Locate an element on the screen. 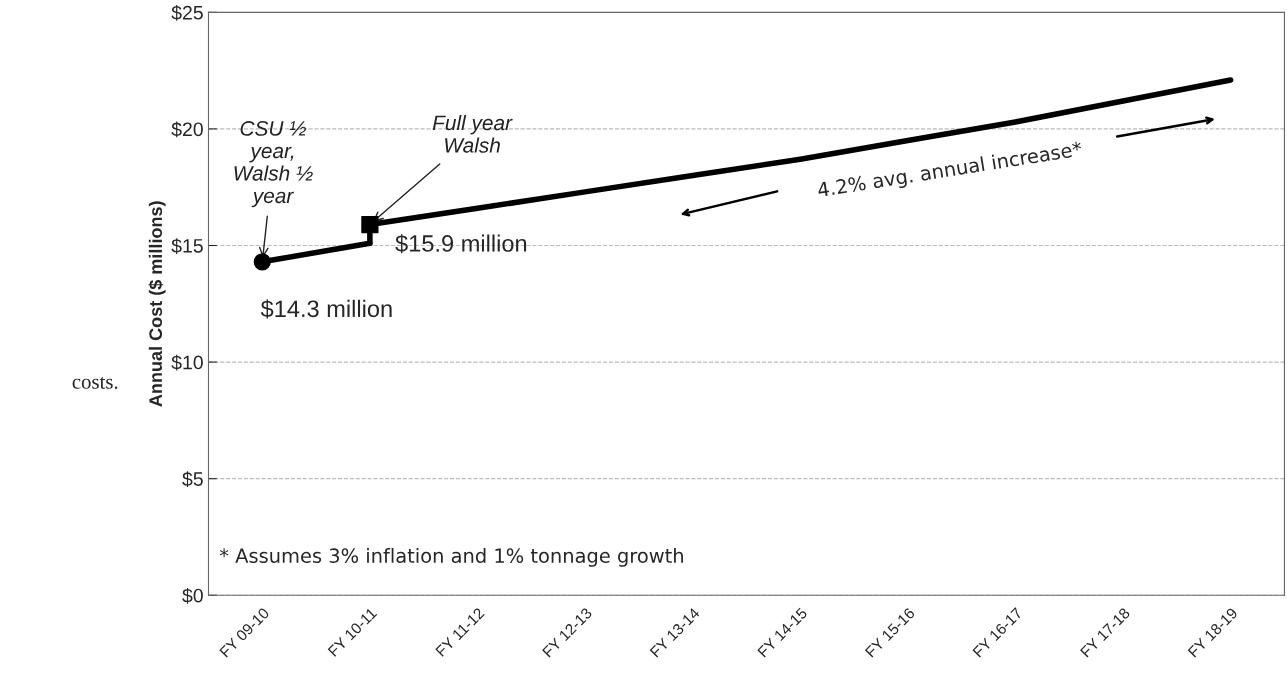 The image size is (1287, 685). annotation: 4.2% avg. annual increase* is located at coordinates (950, 170).